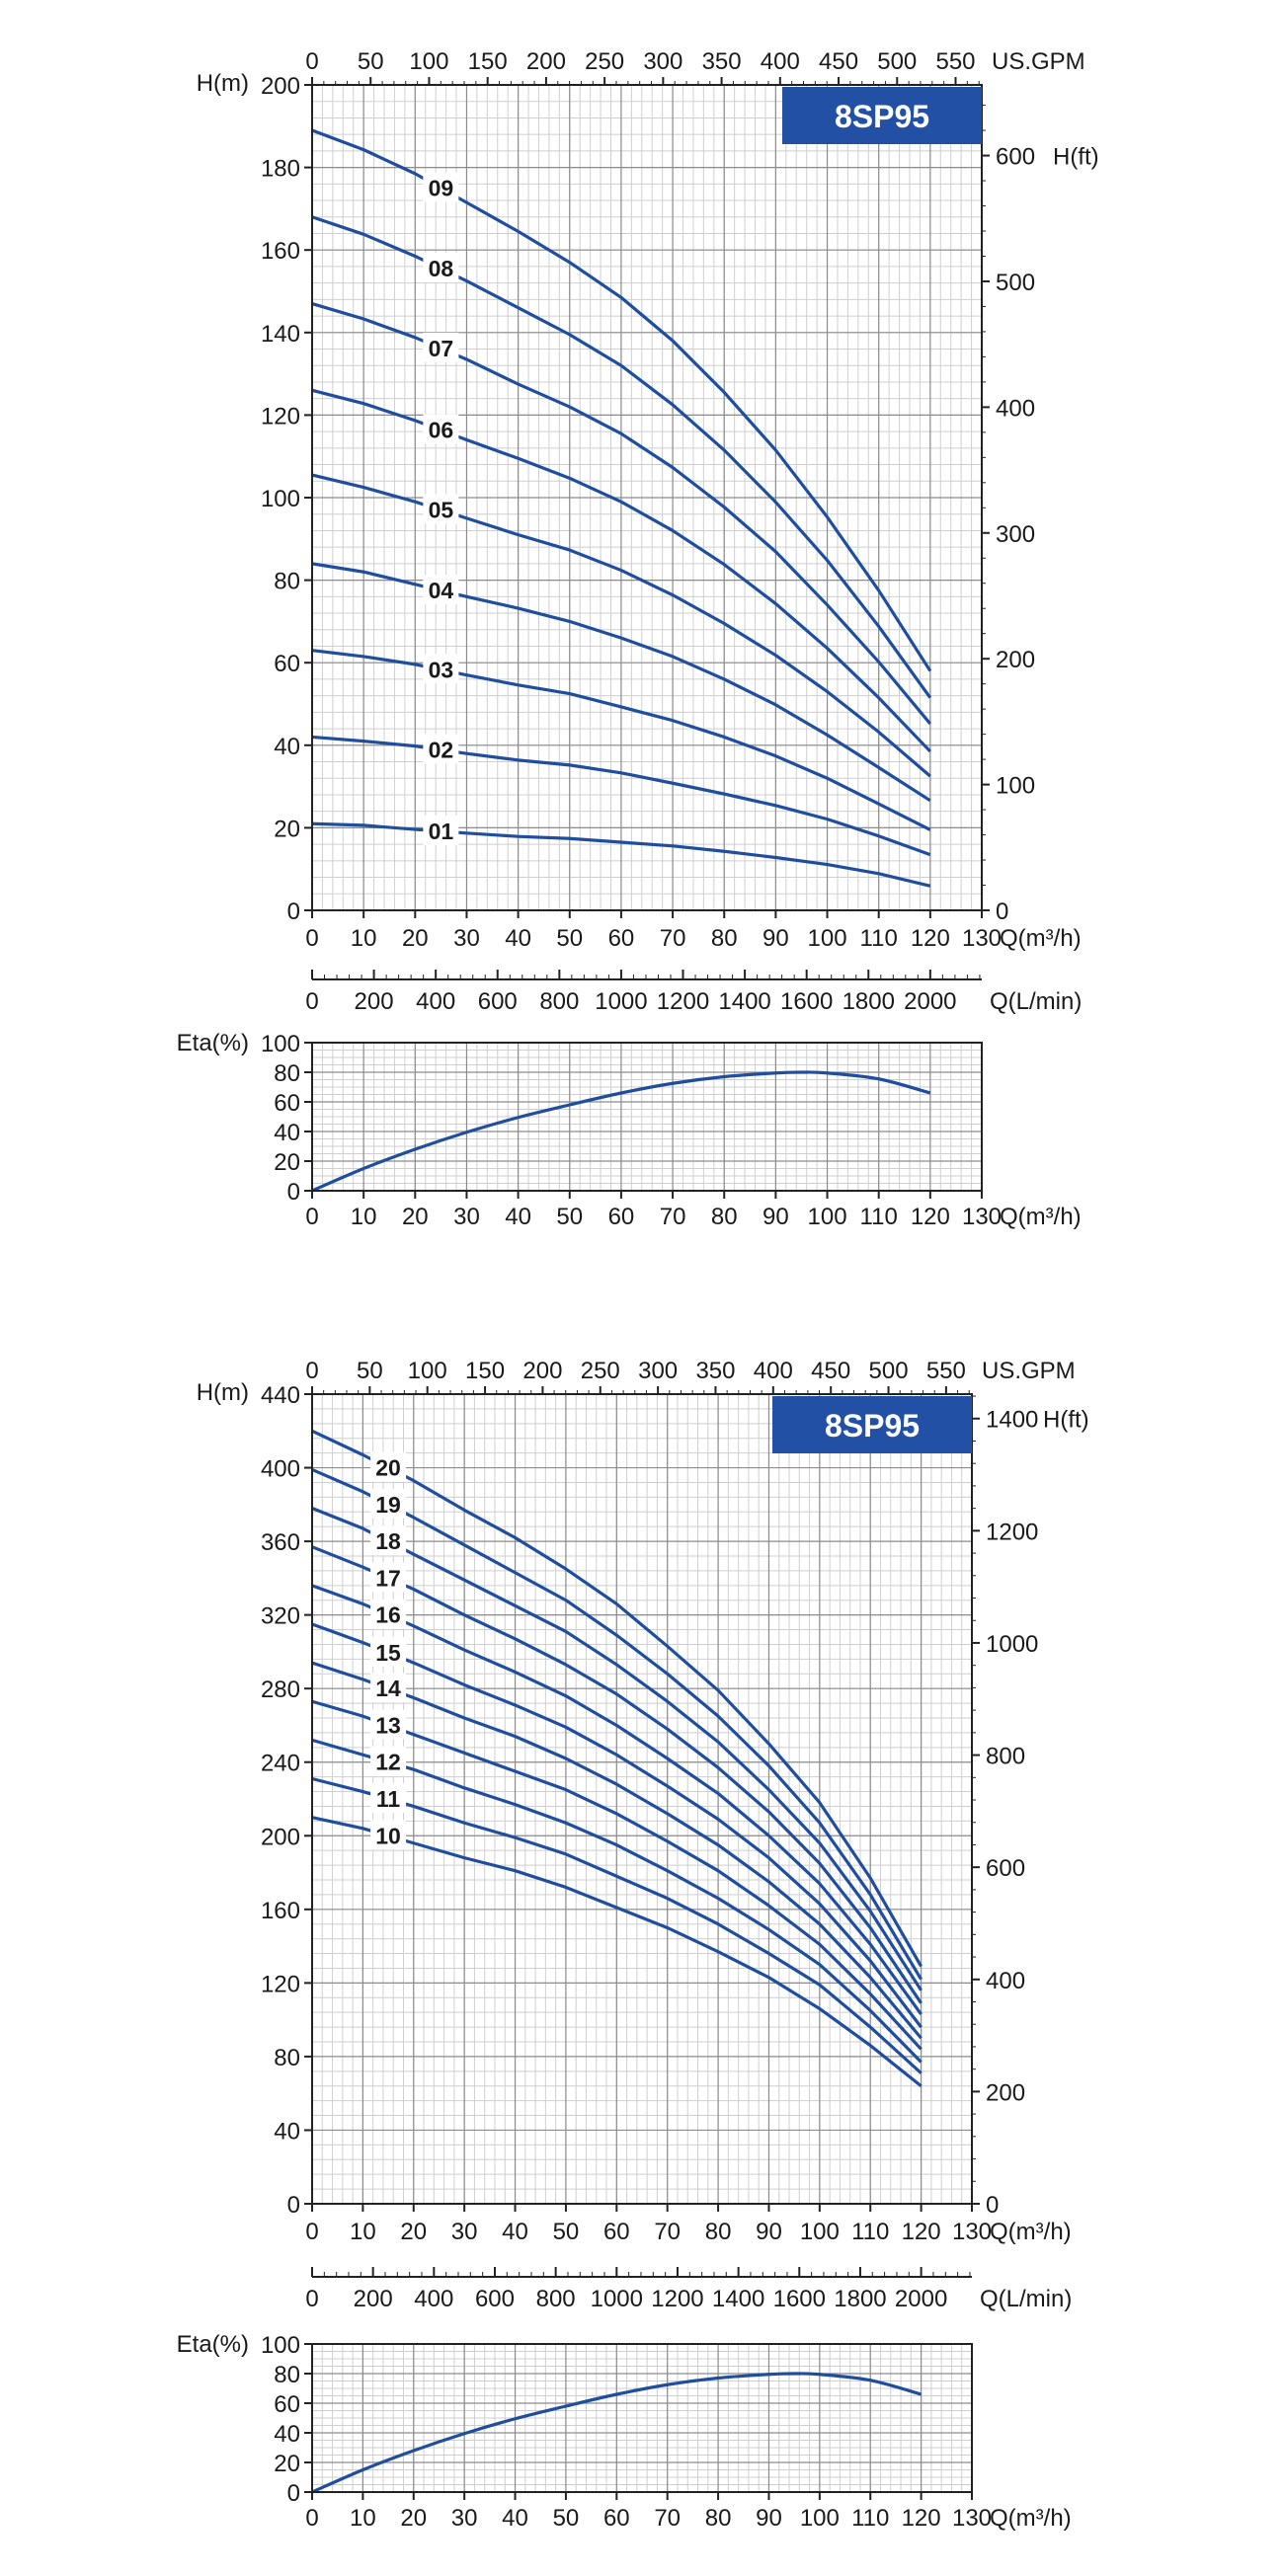 This screenshot has height=2576, width=1284. What do you see at coordinates (280, 1395) in the screenshot?
I see `y-tick-label: 440` at bounding box center [280, 1395].